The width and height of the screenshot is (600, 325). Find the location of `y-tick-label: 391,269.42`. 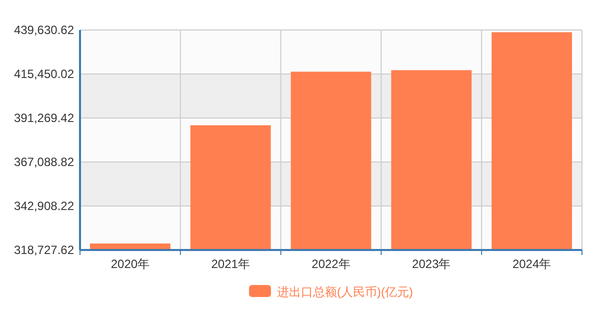

y-tick-label: 391,269.42 is located at coordinates (44, 118).